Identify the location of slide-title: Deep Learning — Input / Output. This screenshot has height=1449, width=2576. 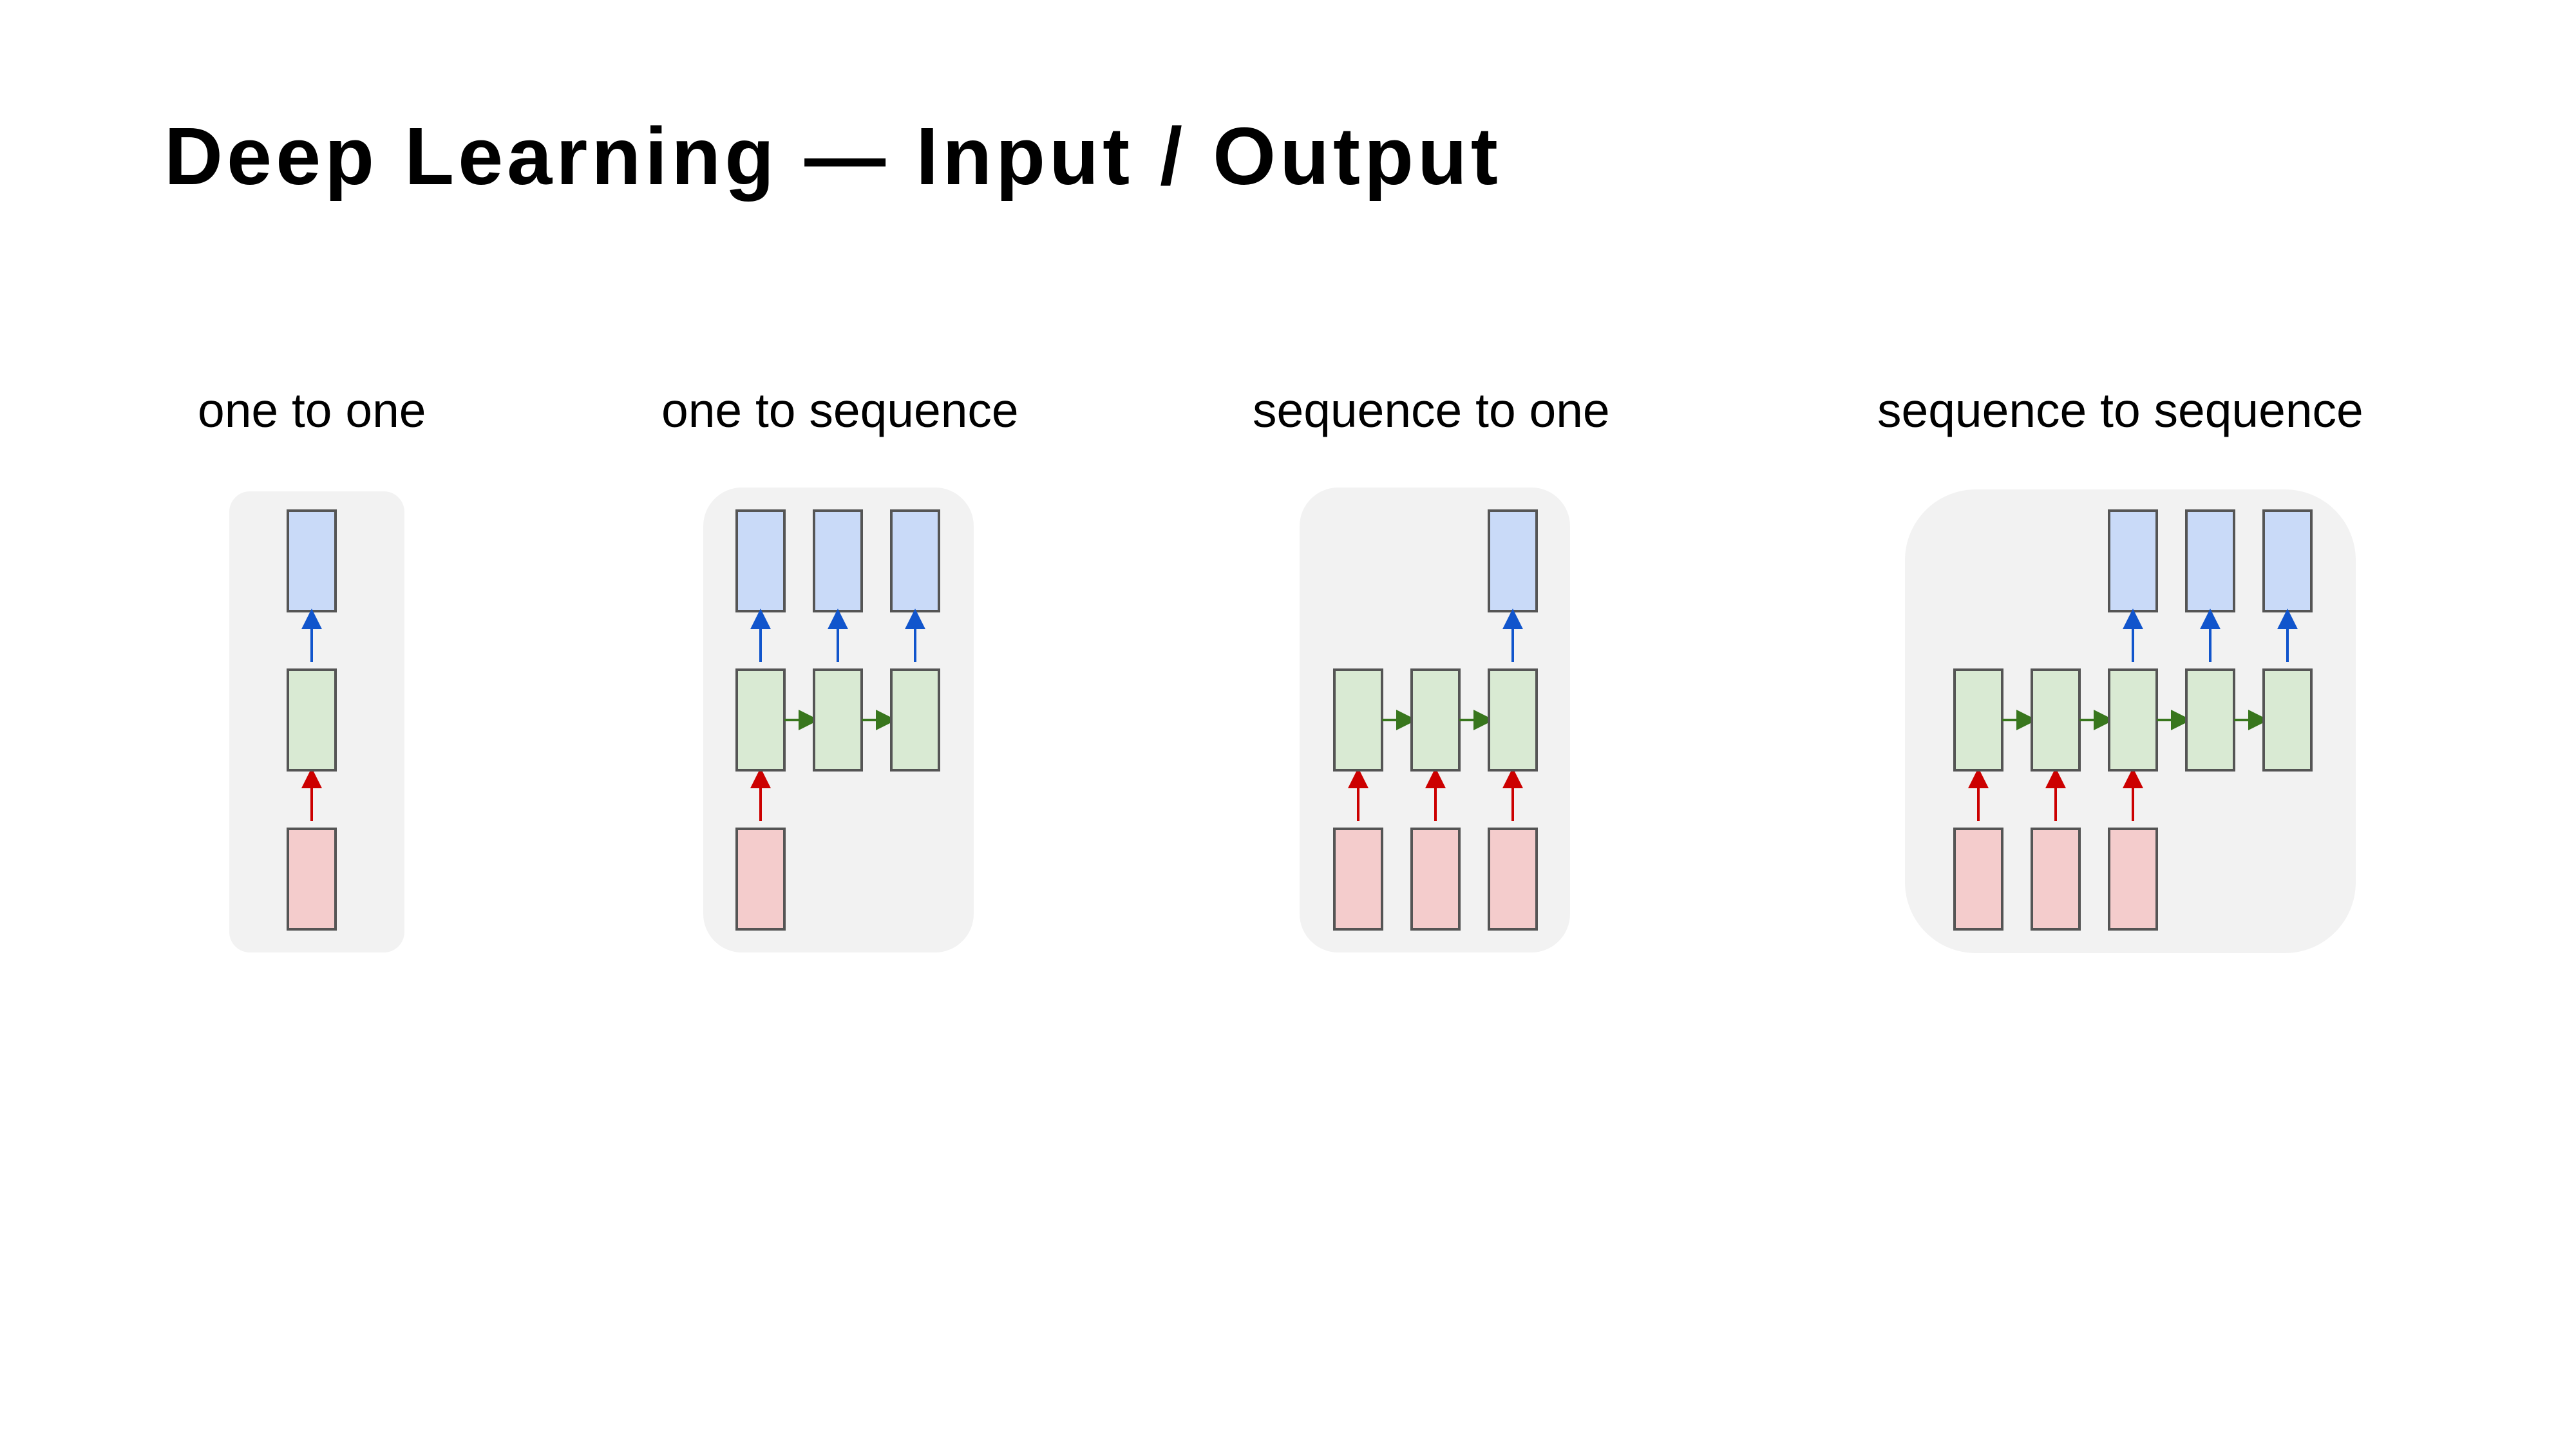
(833, 156).